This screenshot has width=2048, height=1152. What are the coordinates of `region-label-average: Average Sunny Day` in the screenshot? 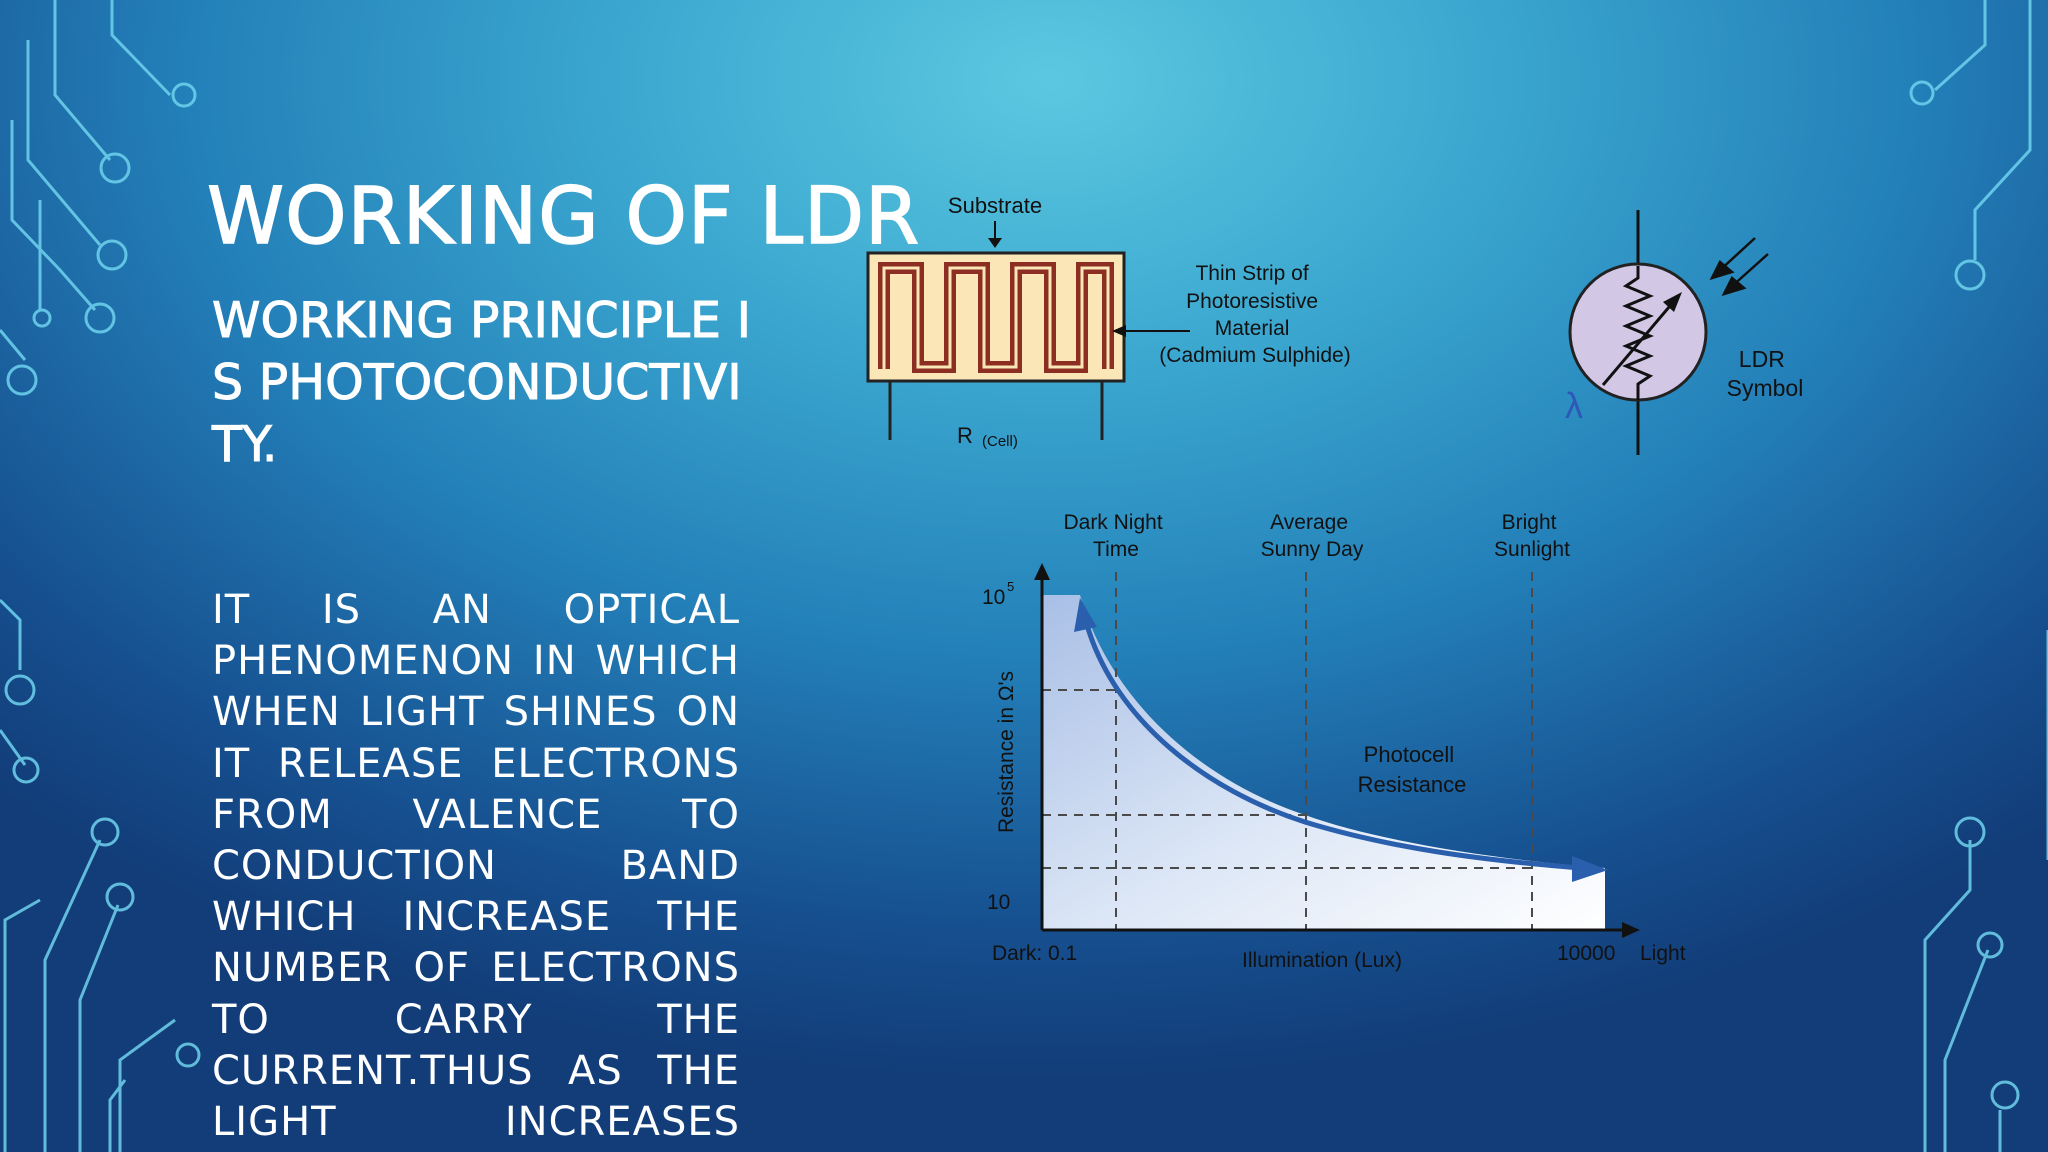 It's located at (1312, 536).